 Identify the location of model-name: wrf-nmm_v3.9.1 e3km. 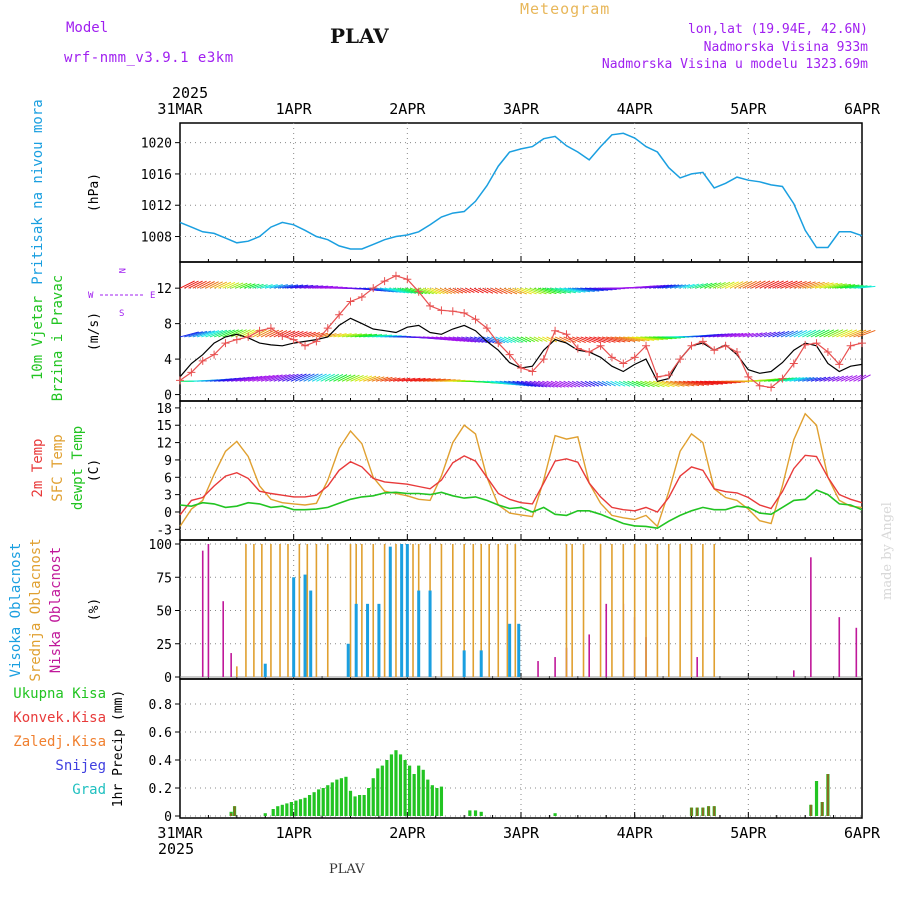
(149, 58).